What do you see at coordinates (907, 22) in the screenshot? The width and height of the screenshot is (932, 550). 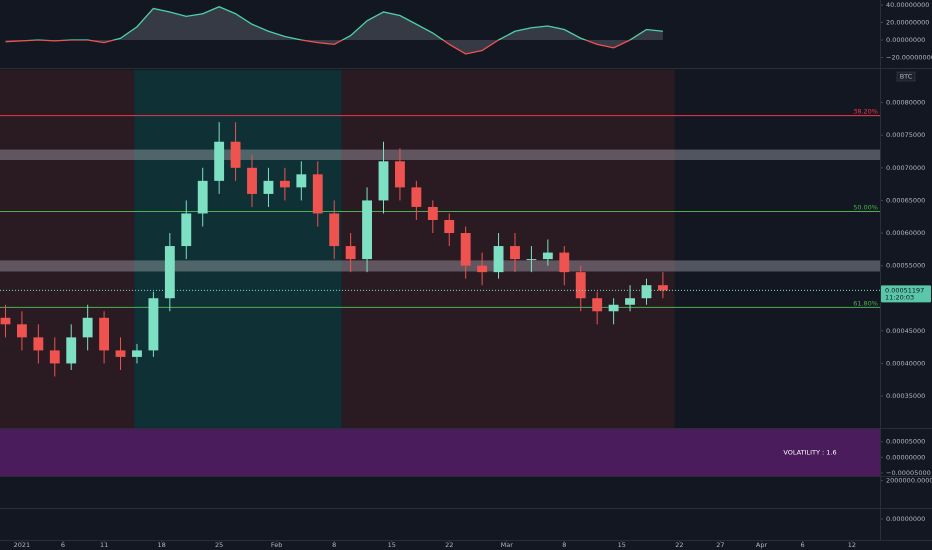 I see `y-tick-label: 20.00000000` at bounding box center [907, 22].